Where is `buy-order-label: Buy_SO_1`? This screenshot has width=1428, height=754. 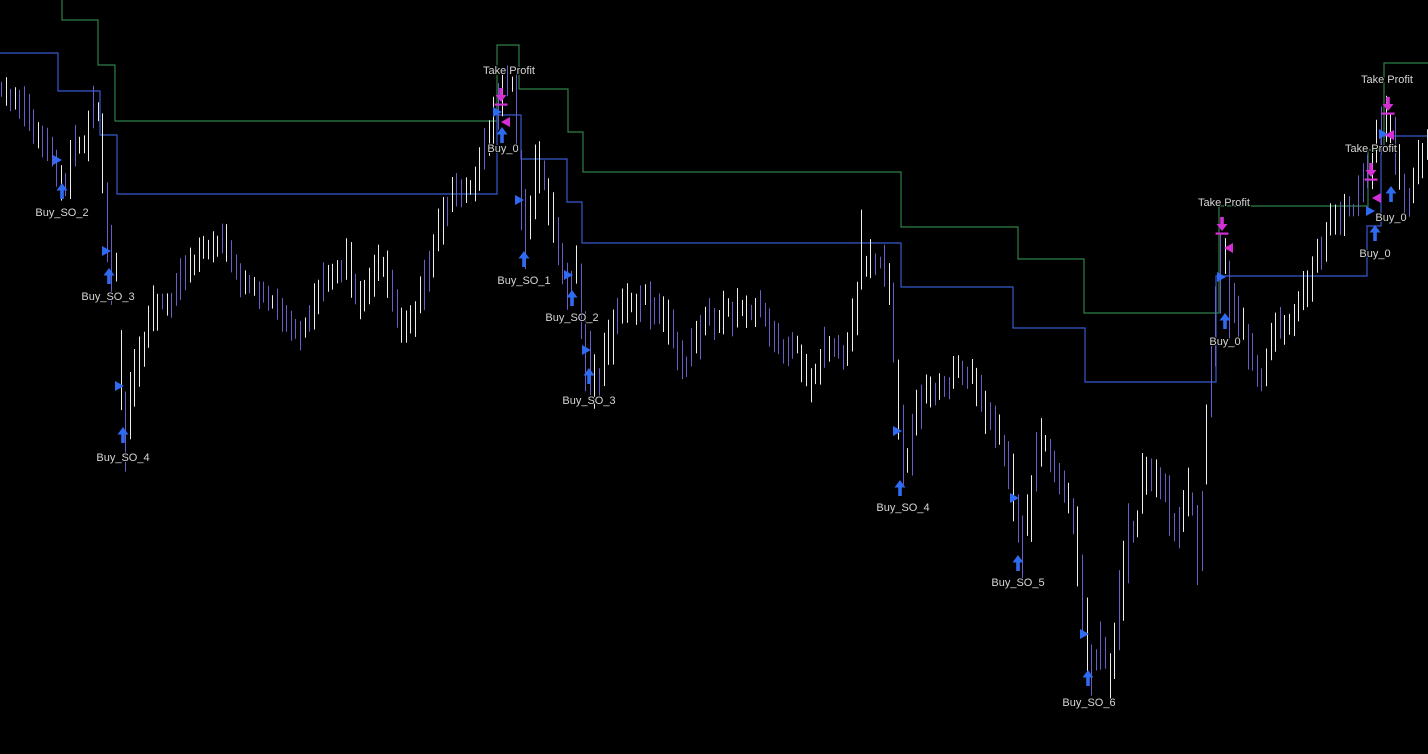
buy-order-label: Buy_SO_1 is located at coordinates (523, 281).